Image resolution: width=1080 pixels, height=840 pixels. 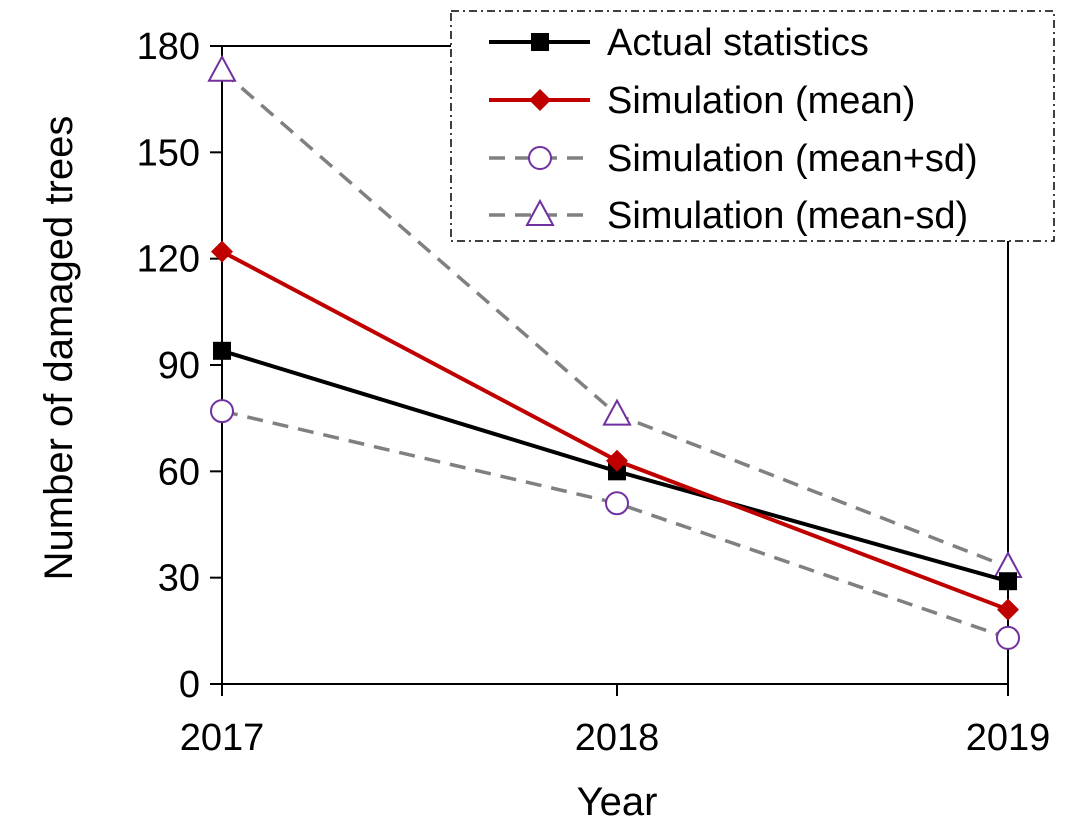 What do you see at coordinates (787, 216) in the screenshot?
I see `legend-label: Simulation (mean-sd)` at bounding box center [787, 216].